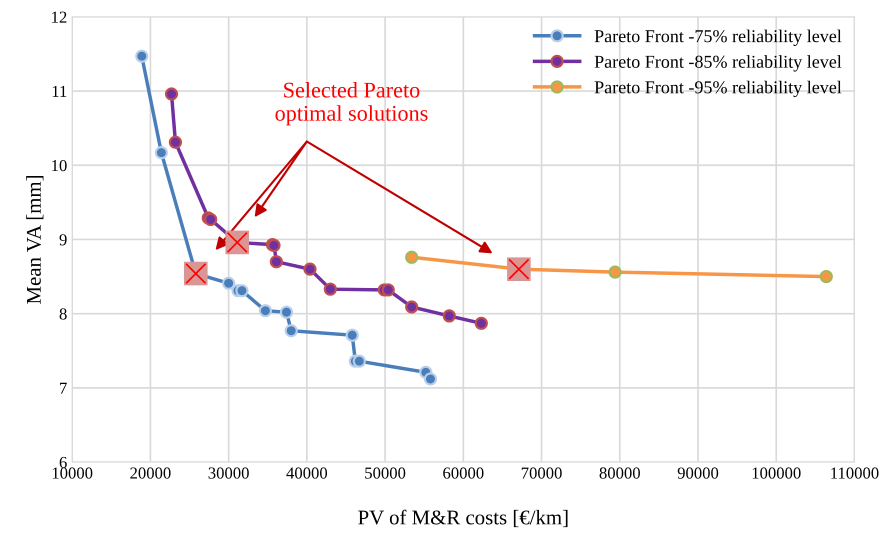 The width and height of the screenshot is (891, 543). What do you see at coordinates (307, 473) in the screenshot?
I see `x-tick-label: 40000` at bounding box center [307, 473].